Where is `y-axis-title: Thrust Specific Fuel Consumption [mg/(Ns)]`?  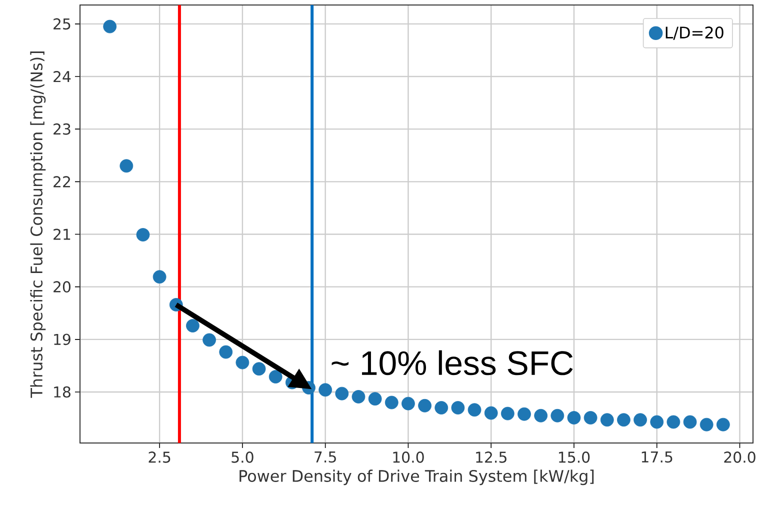
y-axis-title: Thrust Specific Fuel Consumption [mg/(Ns)] is located at coordinates (38, 225).